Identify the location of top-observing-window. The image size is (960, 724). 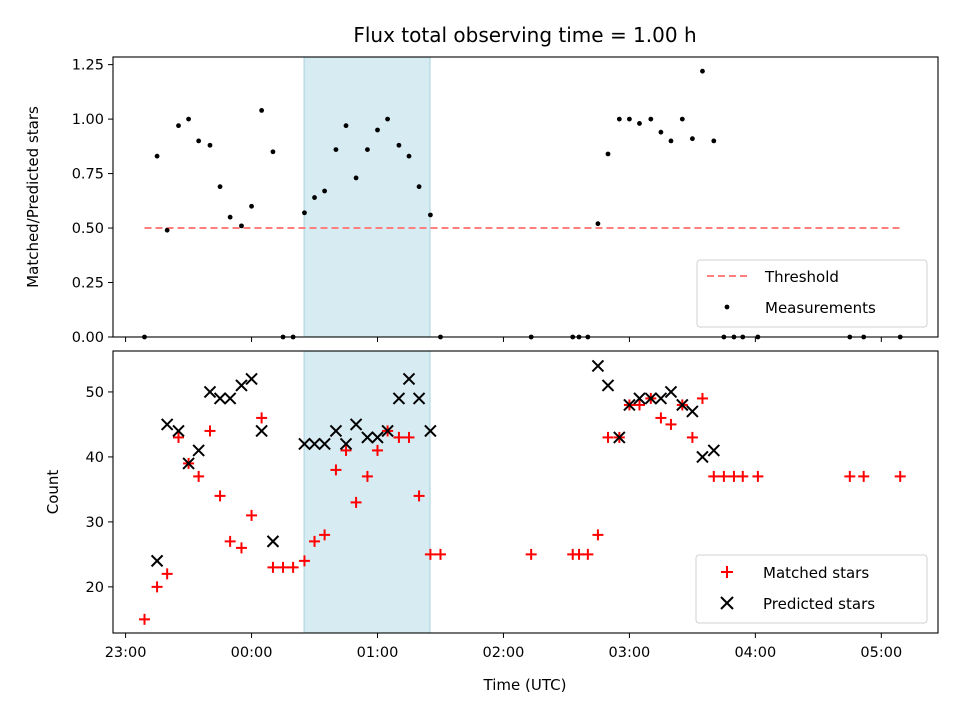
(367, 197).